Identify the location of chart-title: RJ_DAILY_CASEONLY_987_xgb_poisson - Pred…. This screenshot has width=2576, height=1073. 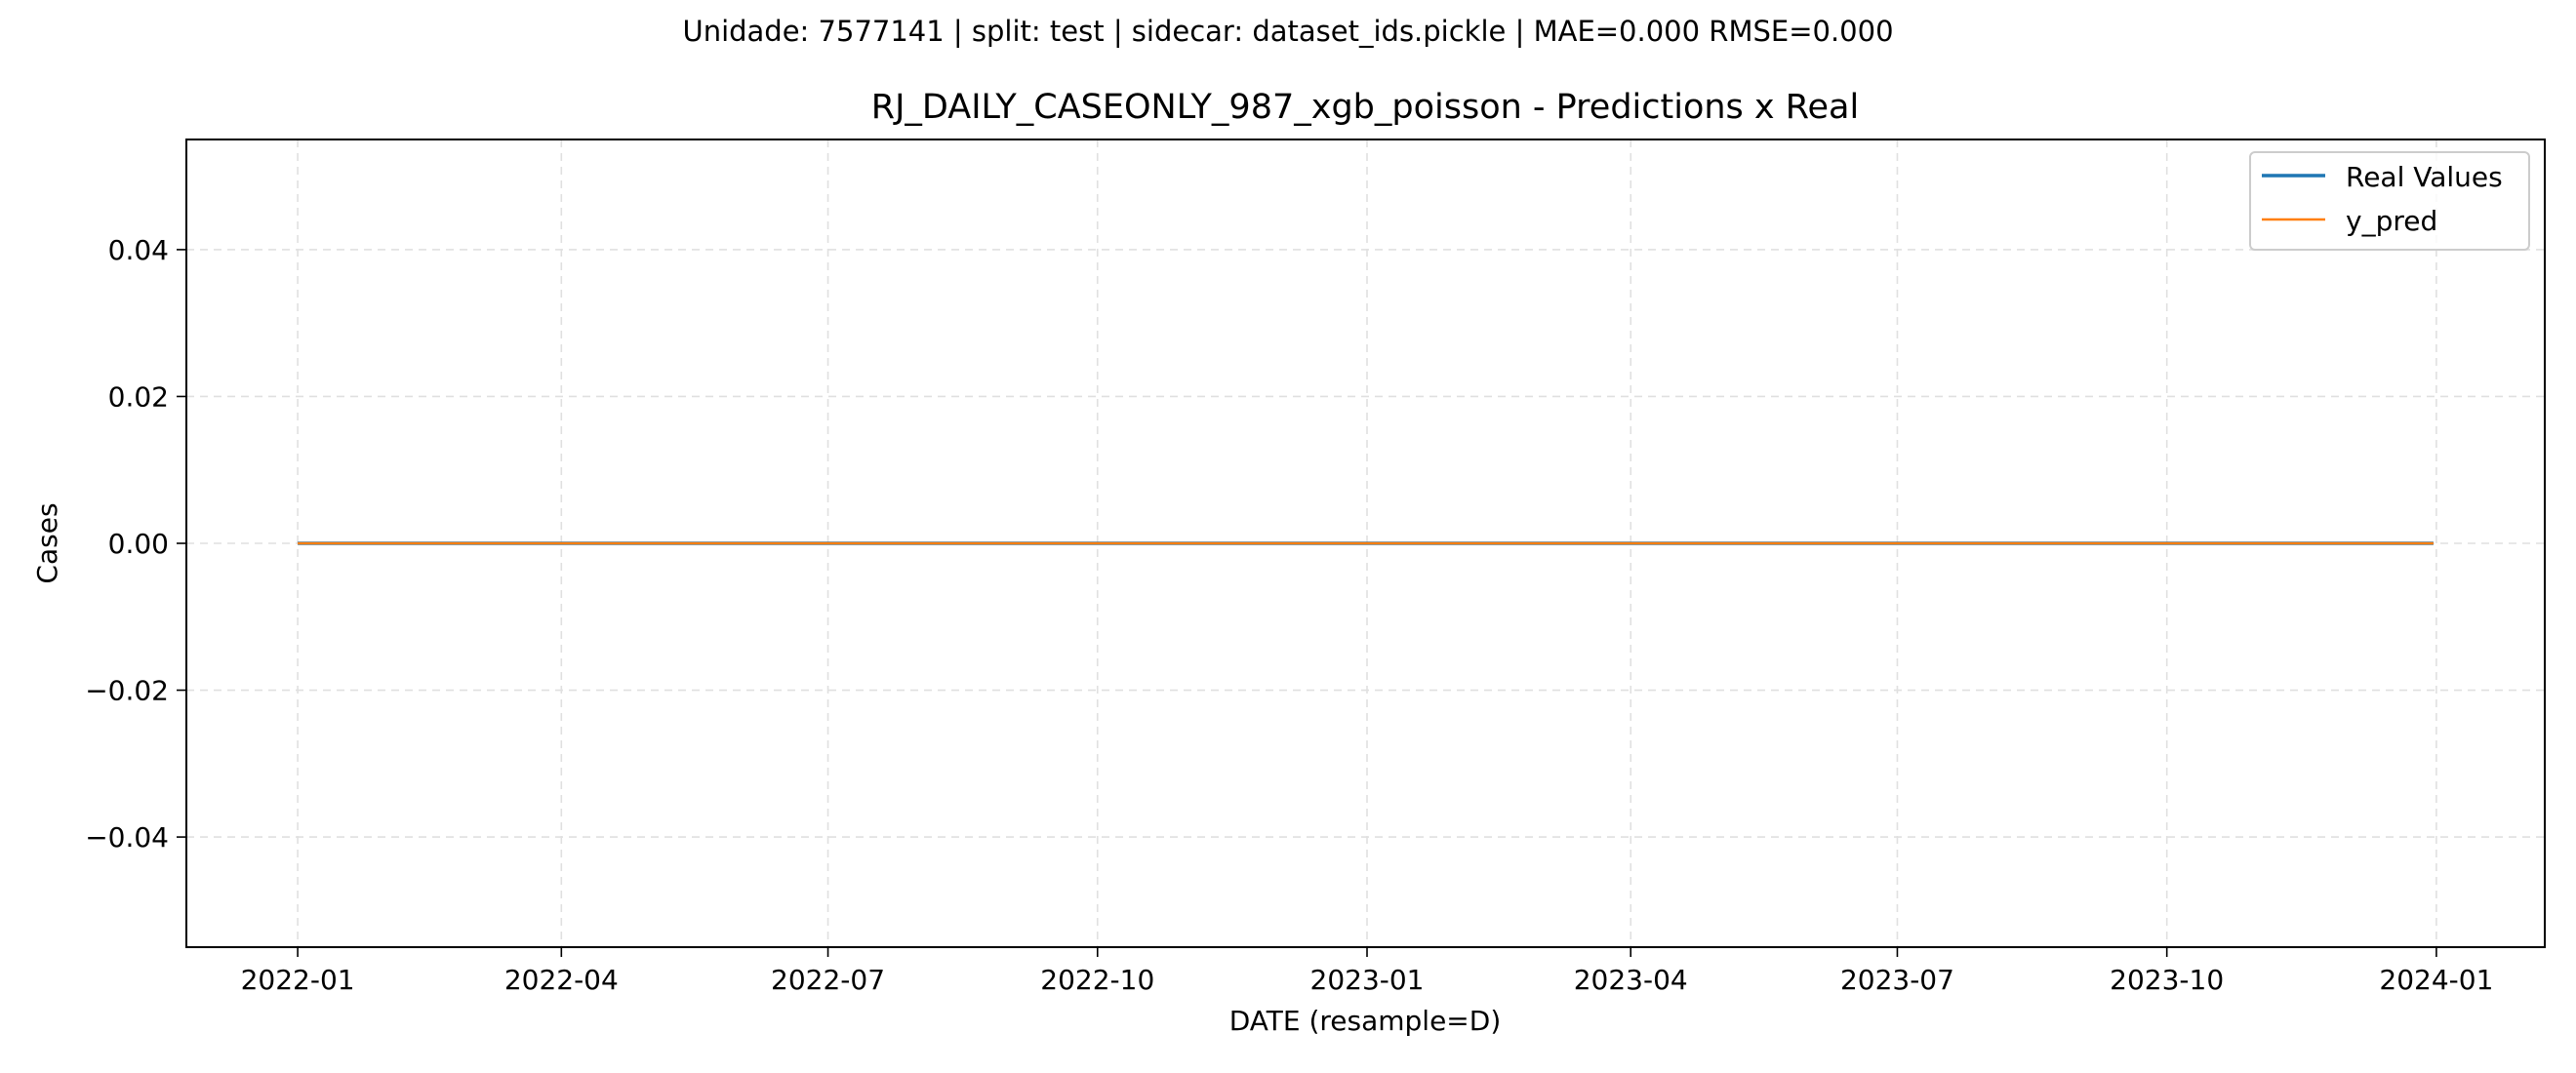
(1365, 107).